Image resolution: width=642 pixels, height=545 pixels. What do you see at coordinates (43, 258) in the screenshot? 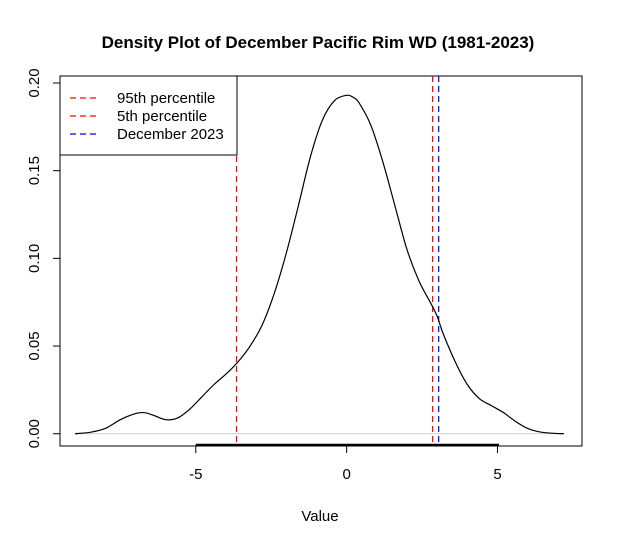
I see `y-axis: 0.00 0.05 0.10 0.15 0.20` at bounding box center [43, 258].